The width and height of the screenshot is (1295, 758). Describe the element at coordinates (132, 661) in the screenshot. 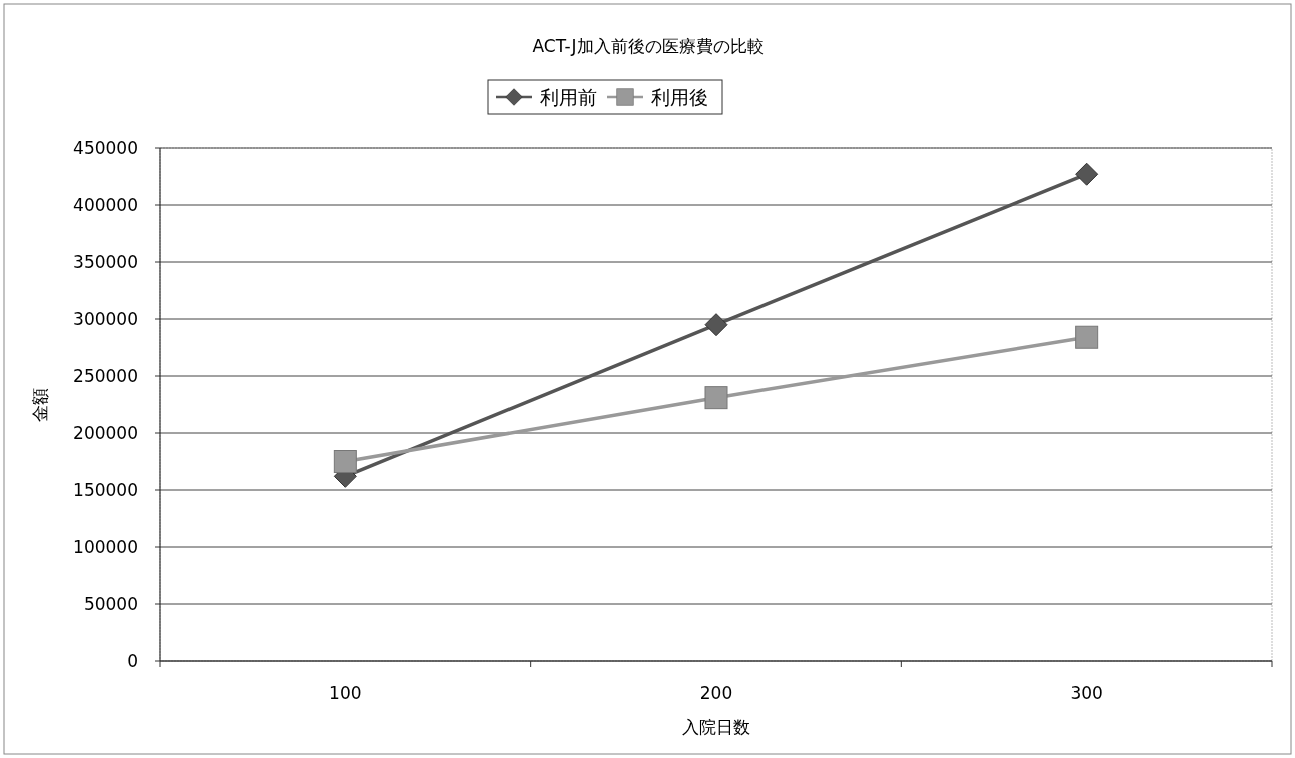

I see `y-tick-label: 0` at that location.